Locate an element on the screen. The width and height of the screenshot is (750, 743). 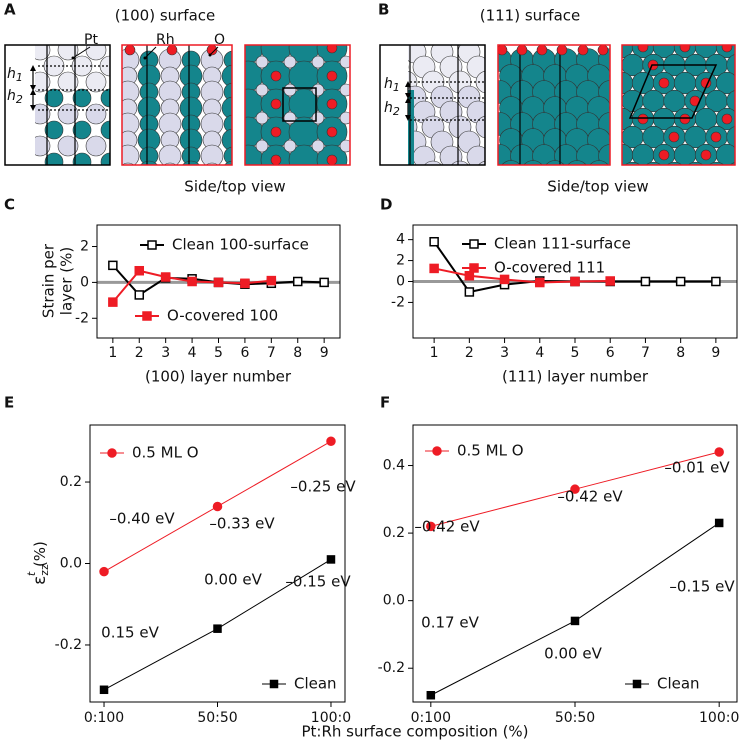
pointer is located at coordinates (214, 51).